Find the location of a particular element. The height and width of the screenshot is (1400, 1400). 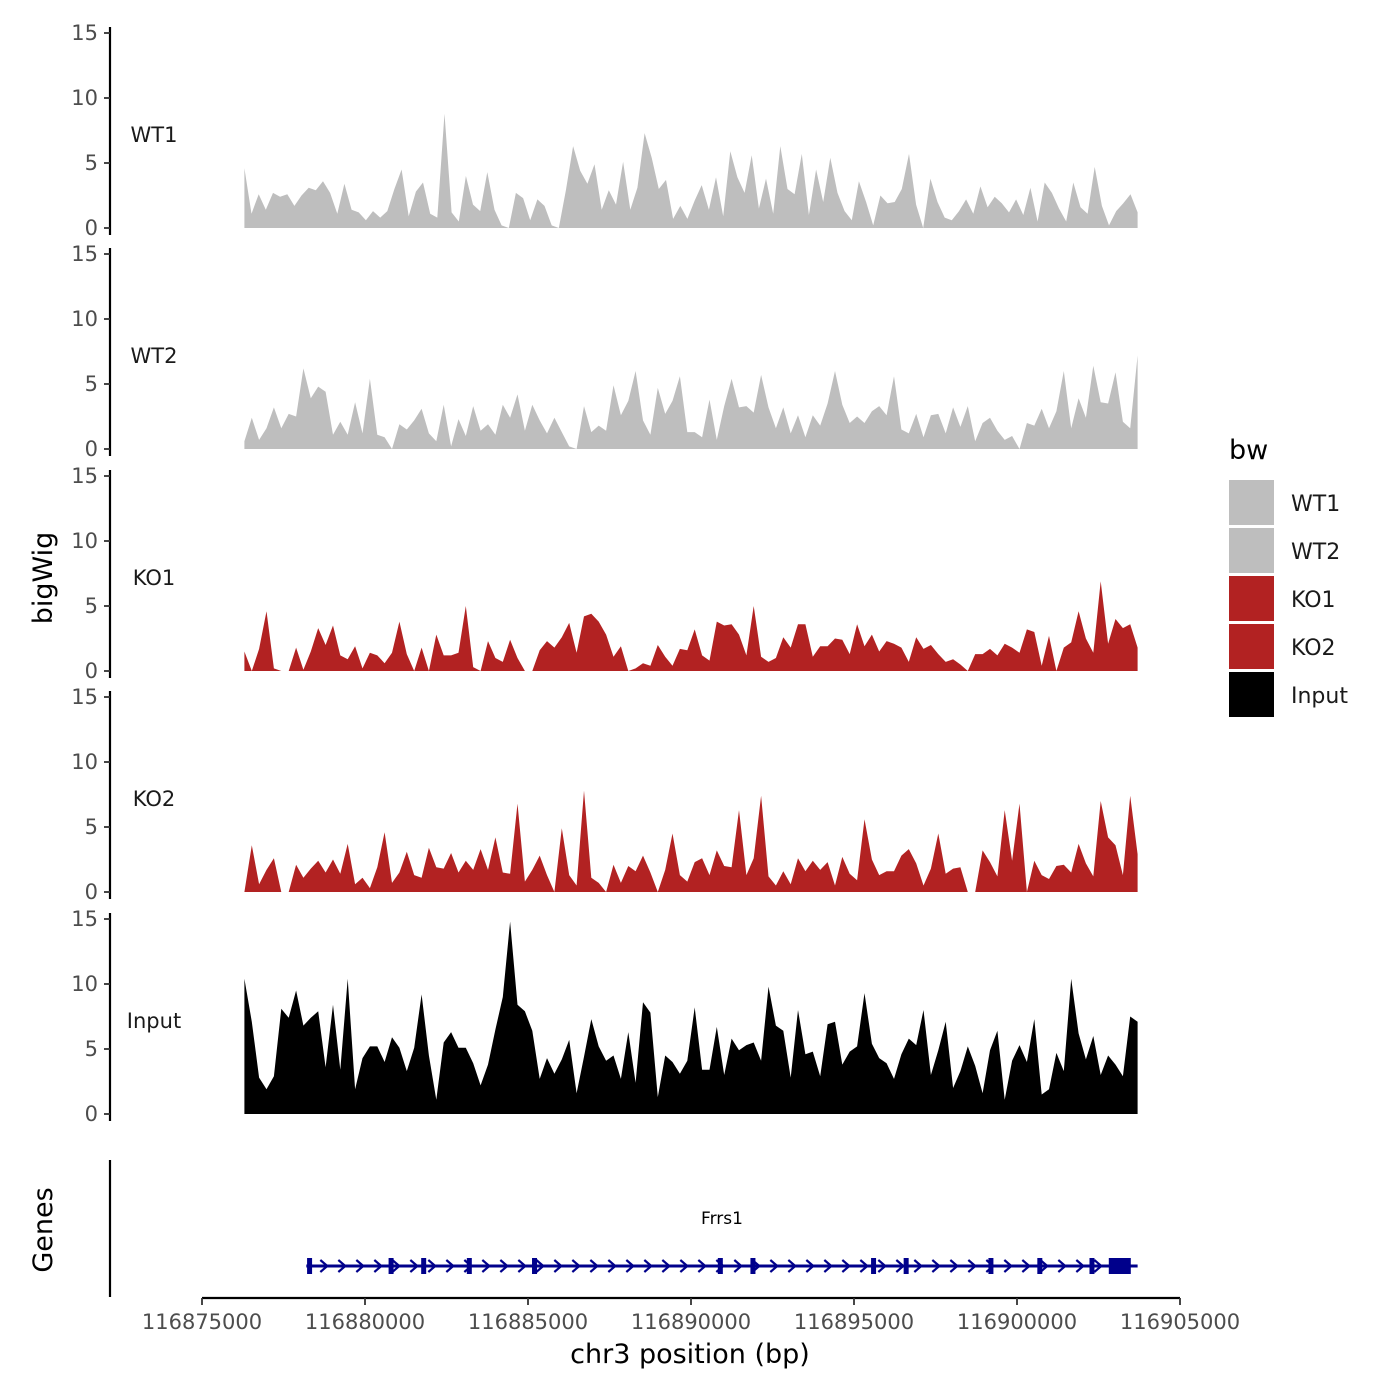

x-tick-label: 116885000 is located at coordinates (528, 1322).